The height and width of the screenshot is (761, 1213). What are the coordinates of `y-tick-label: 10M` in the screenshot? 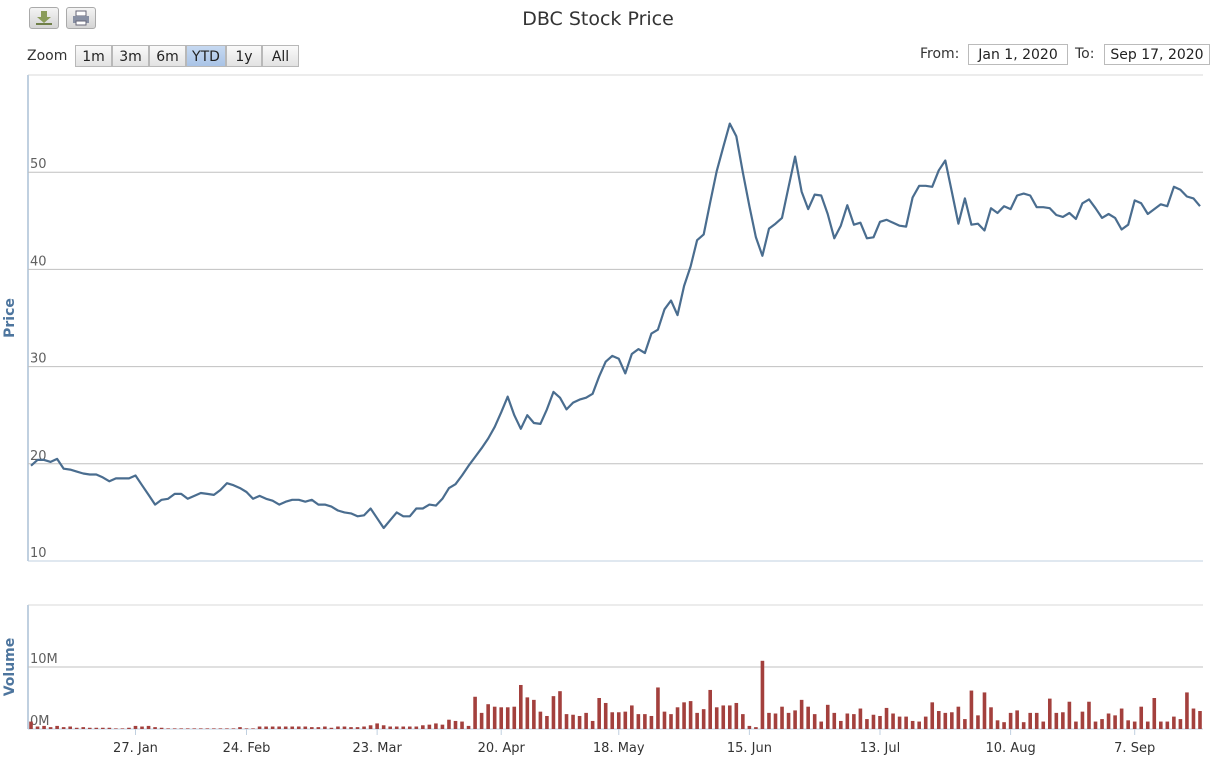 It's located at (44, 659).